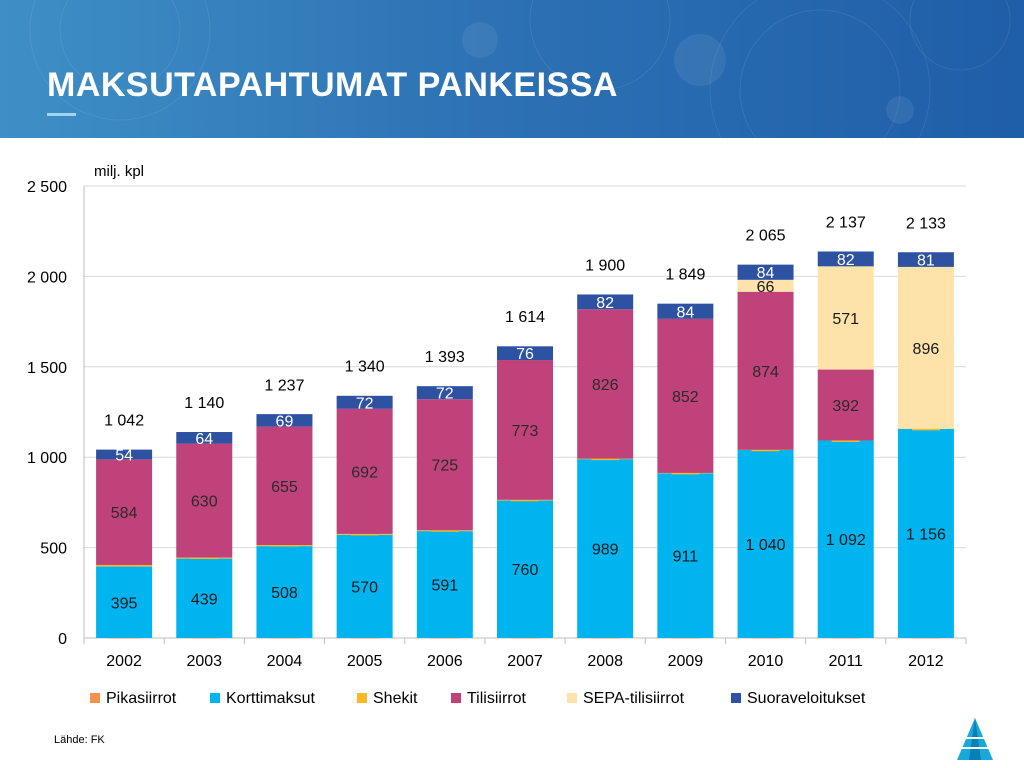  I want to click on legend-label: SEPA-tilisiirrot, so click(634, 698).